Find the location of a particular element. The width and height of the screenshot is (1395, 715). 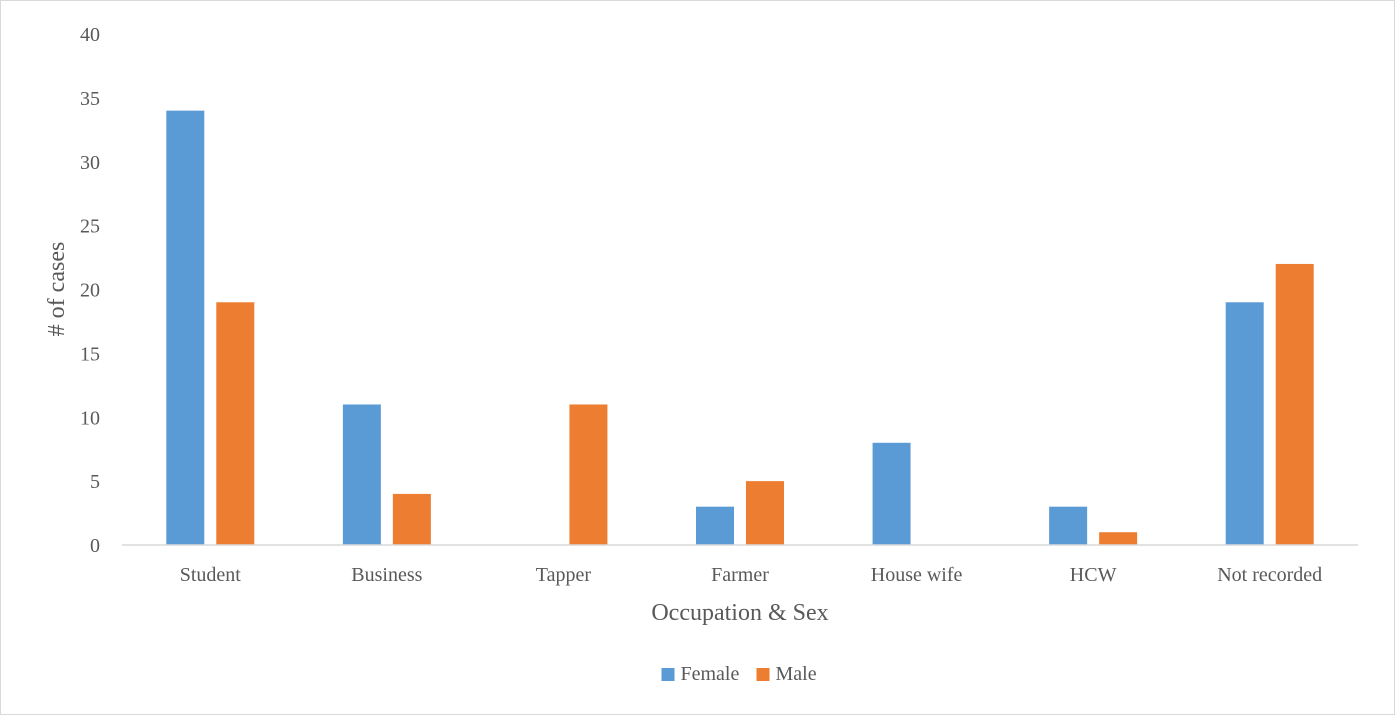

y-tick-label: 35 is located at coordinates (90, 99).